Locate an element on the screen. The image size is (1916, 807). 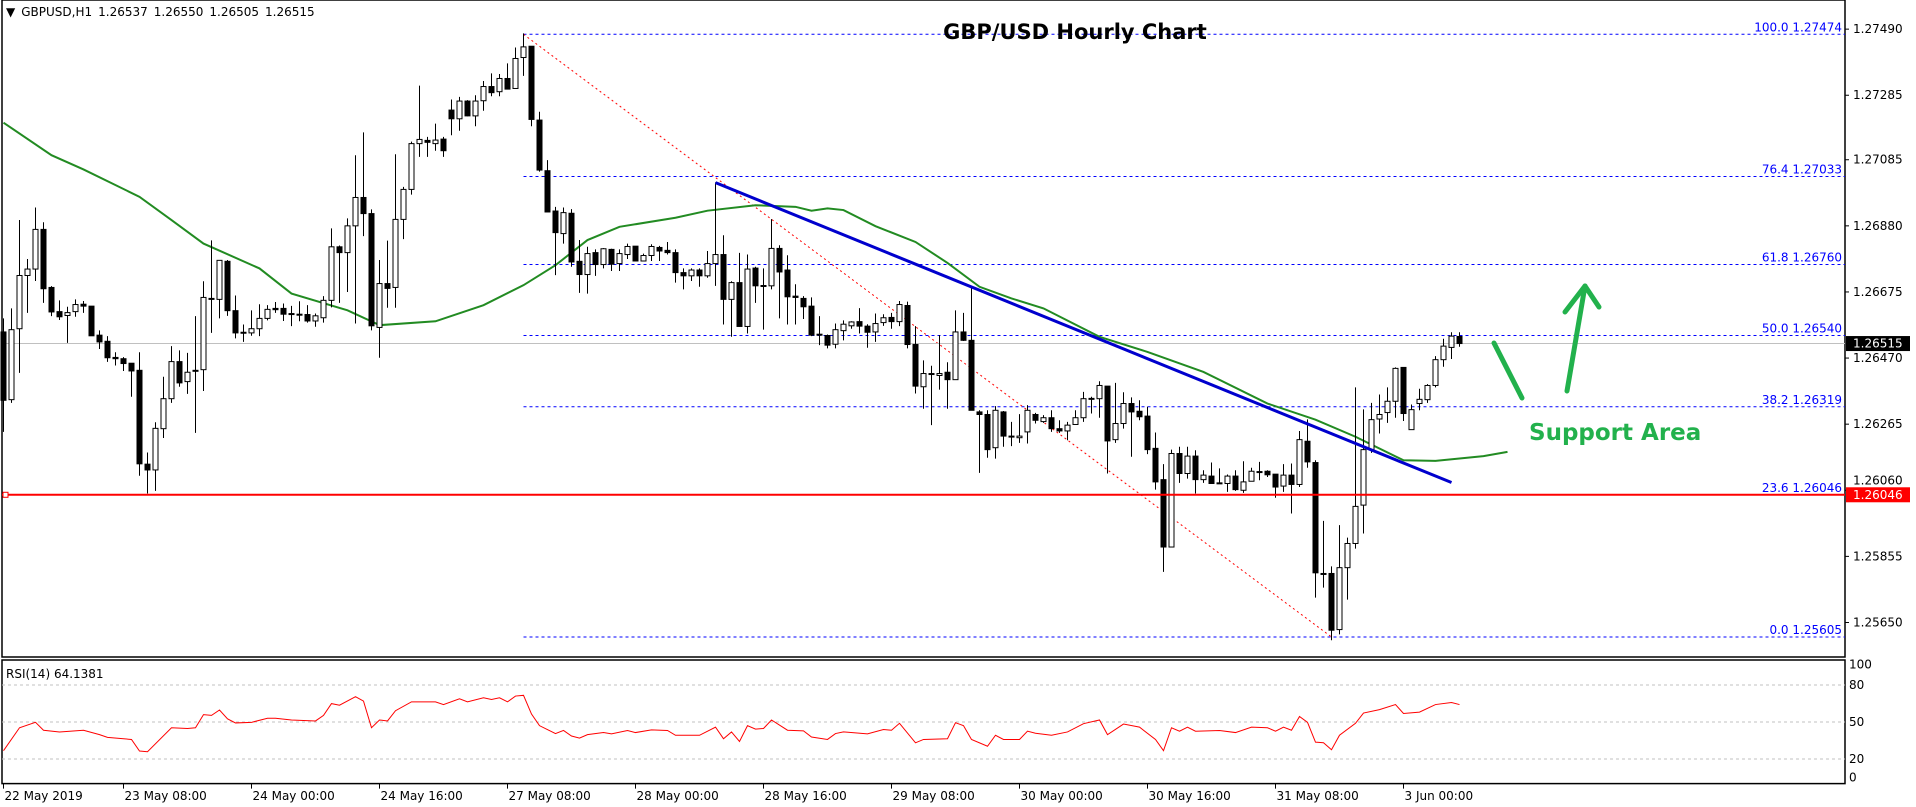
fib-level-label: 38.2 1.26319 is located at coordinates (1802, 400).